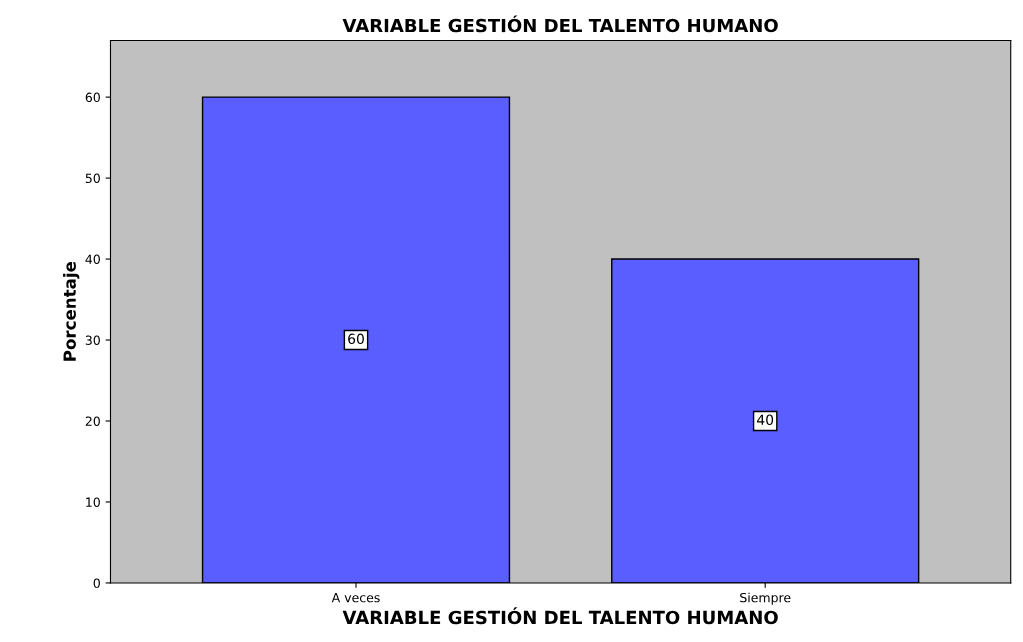 The height and width of the screenshot is (642, 1023). Describe the element at coordinates (93, 502) in the screenshot. I see `y-tick-label: 10` at that location.